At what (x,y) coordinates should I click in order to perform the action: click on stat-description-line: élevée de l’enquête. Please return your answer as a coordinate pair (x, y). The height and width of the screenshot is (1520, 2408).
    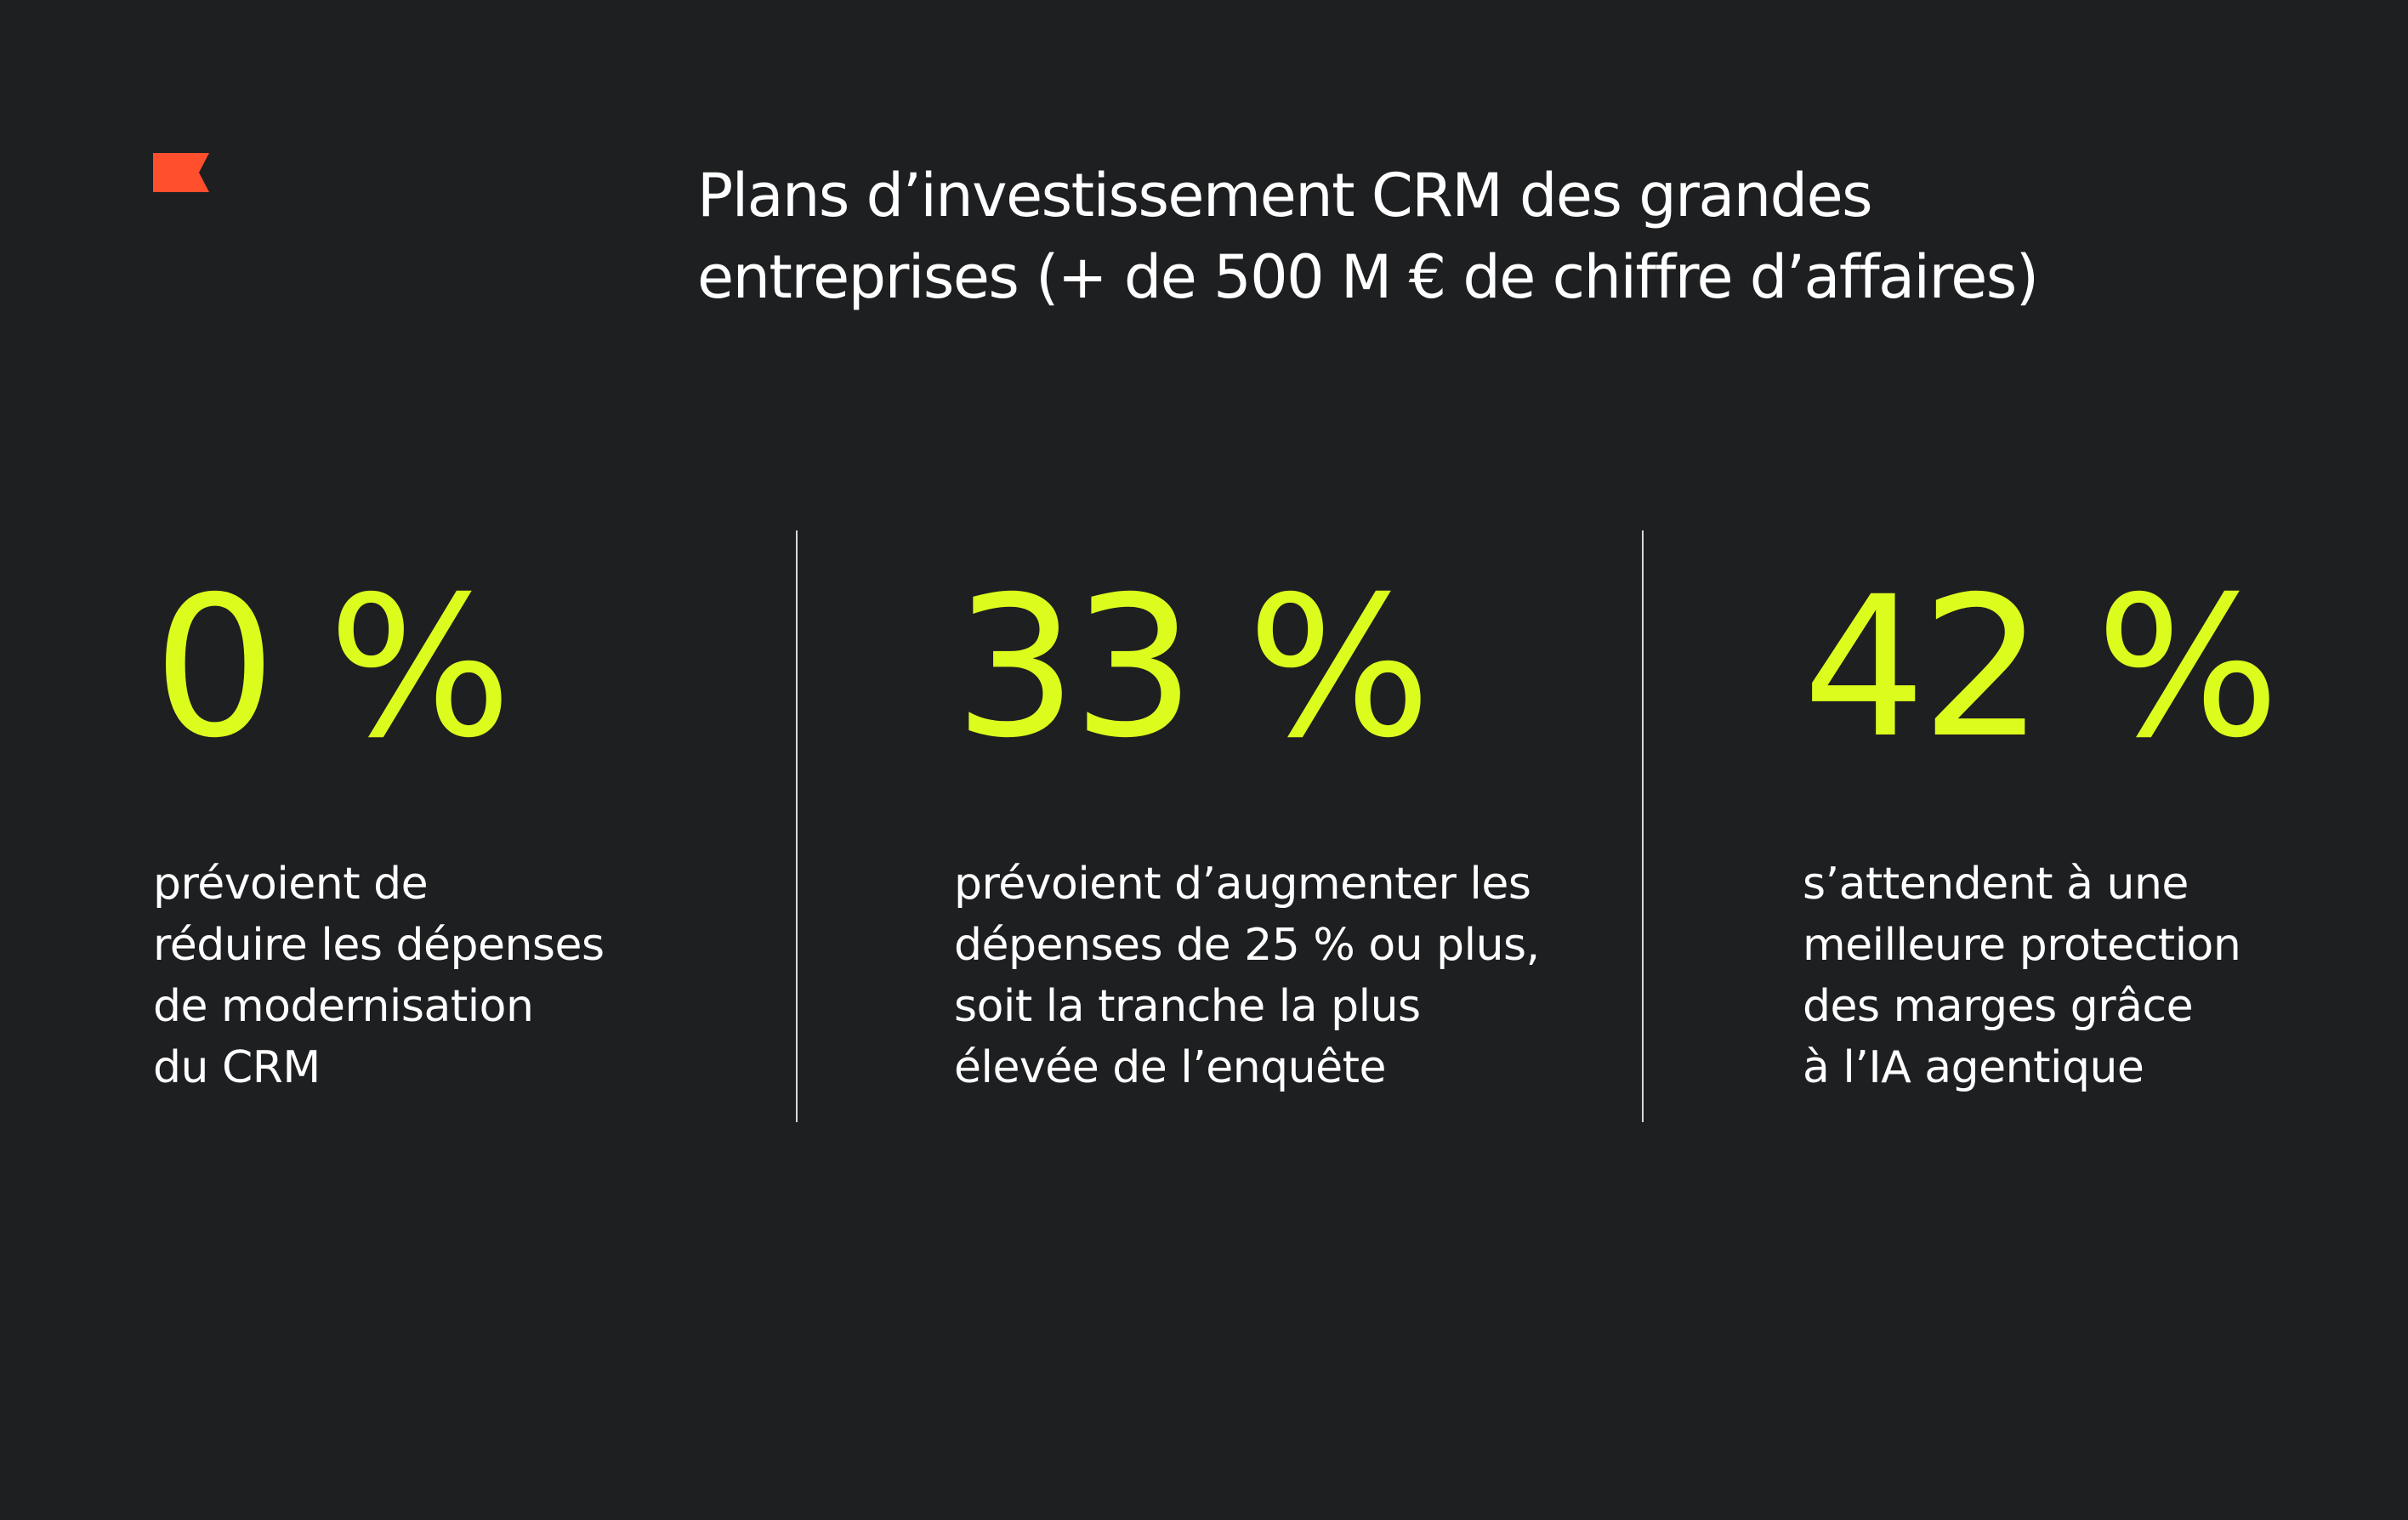
    Looking at the image, I should click on (1170, 1067).